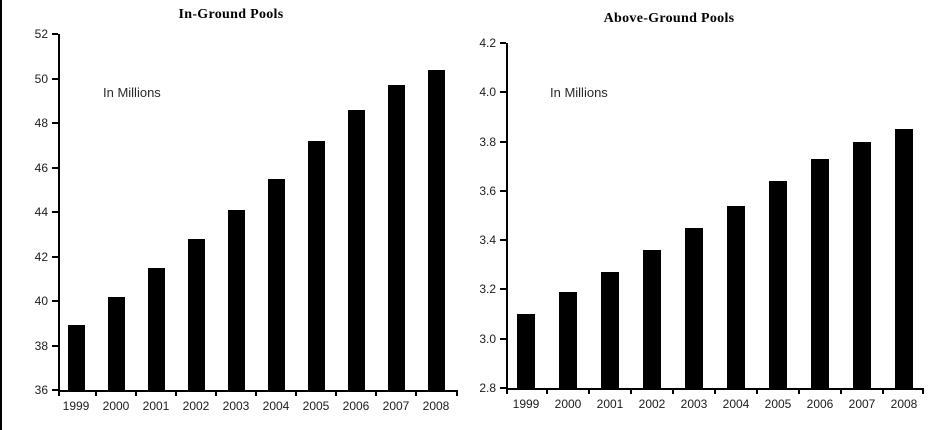 This screenshot has height=430, width=932. Describe the element at coordinates (41, 301) in the screenshot. I see `y-tick-label: 40` at that location.